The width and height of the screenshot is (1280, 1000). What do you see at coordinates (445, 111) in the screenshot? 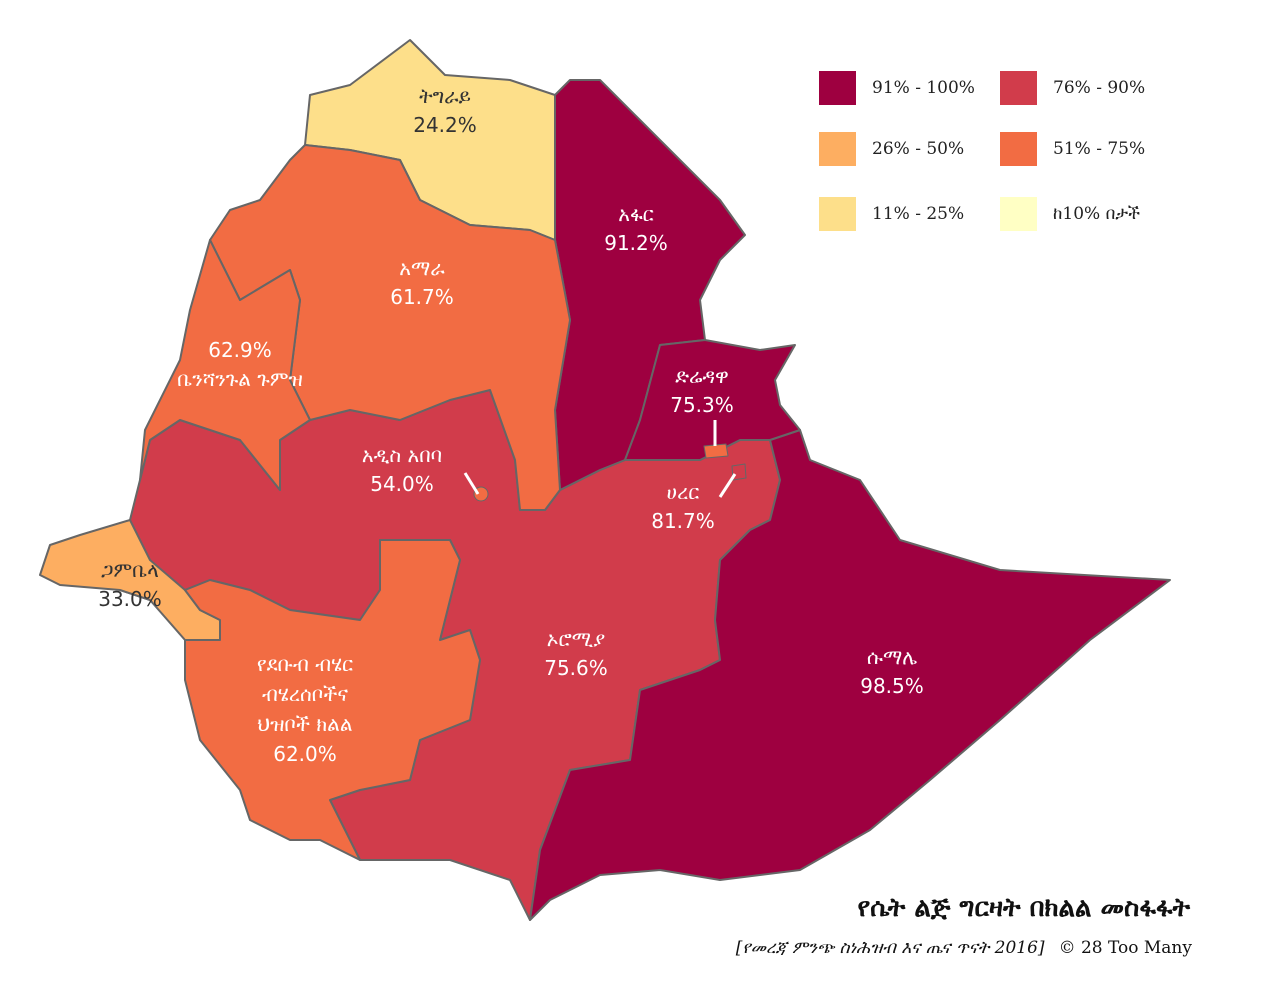
I see `label-tigray: ትግራይ 24.2%` at bounding box center [445, 111].